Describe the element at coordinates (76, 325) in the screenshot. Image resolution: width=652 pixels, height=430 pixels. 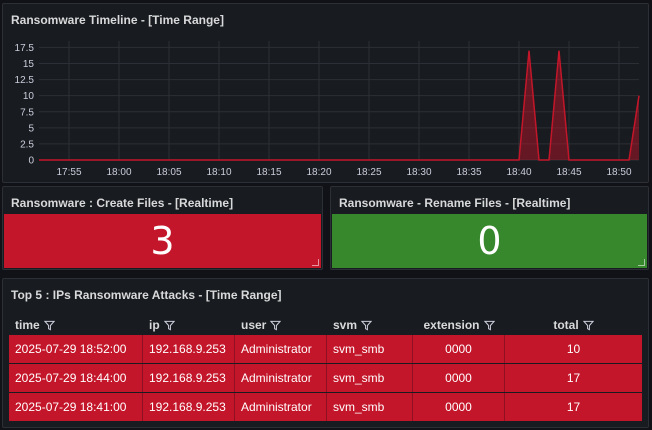
I see `column-header-time: time` at that location.